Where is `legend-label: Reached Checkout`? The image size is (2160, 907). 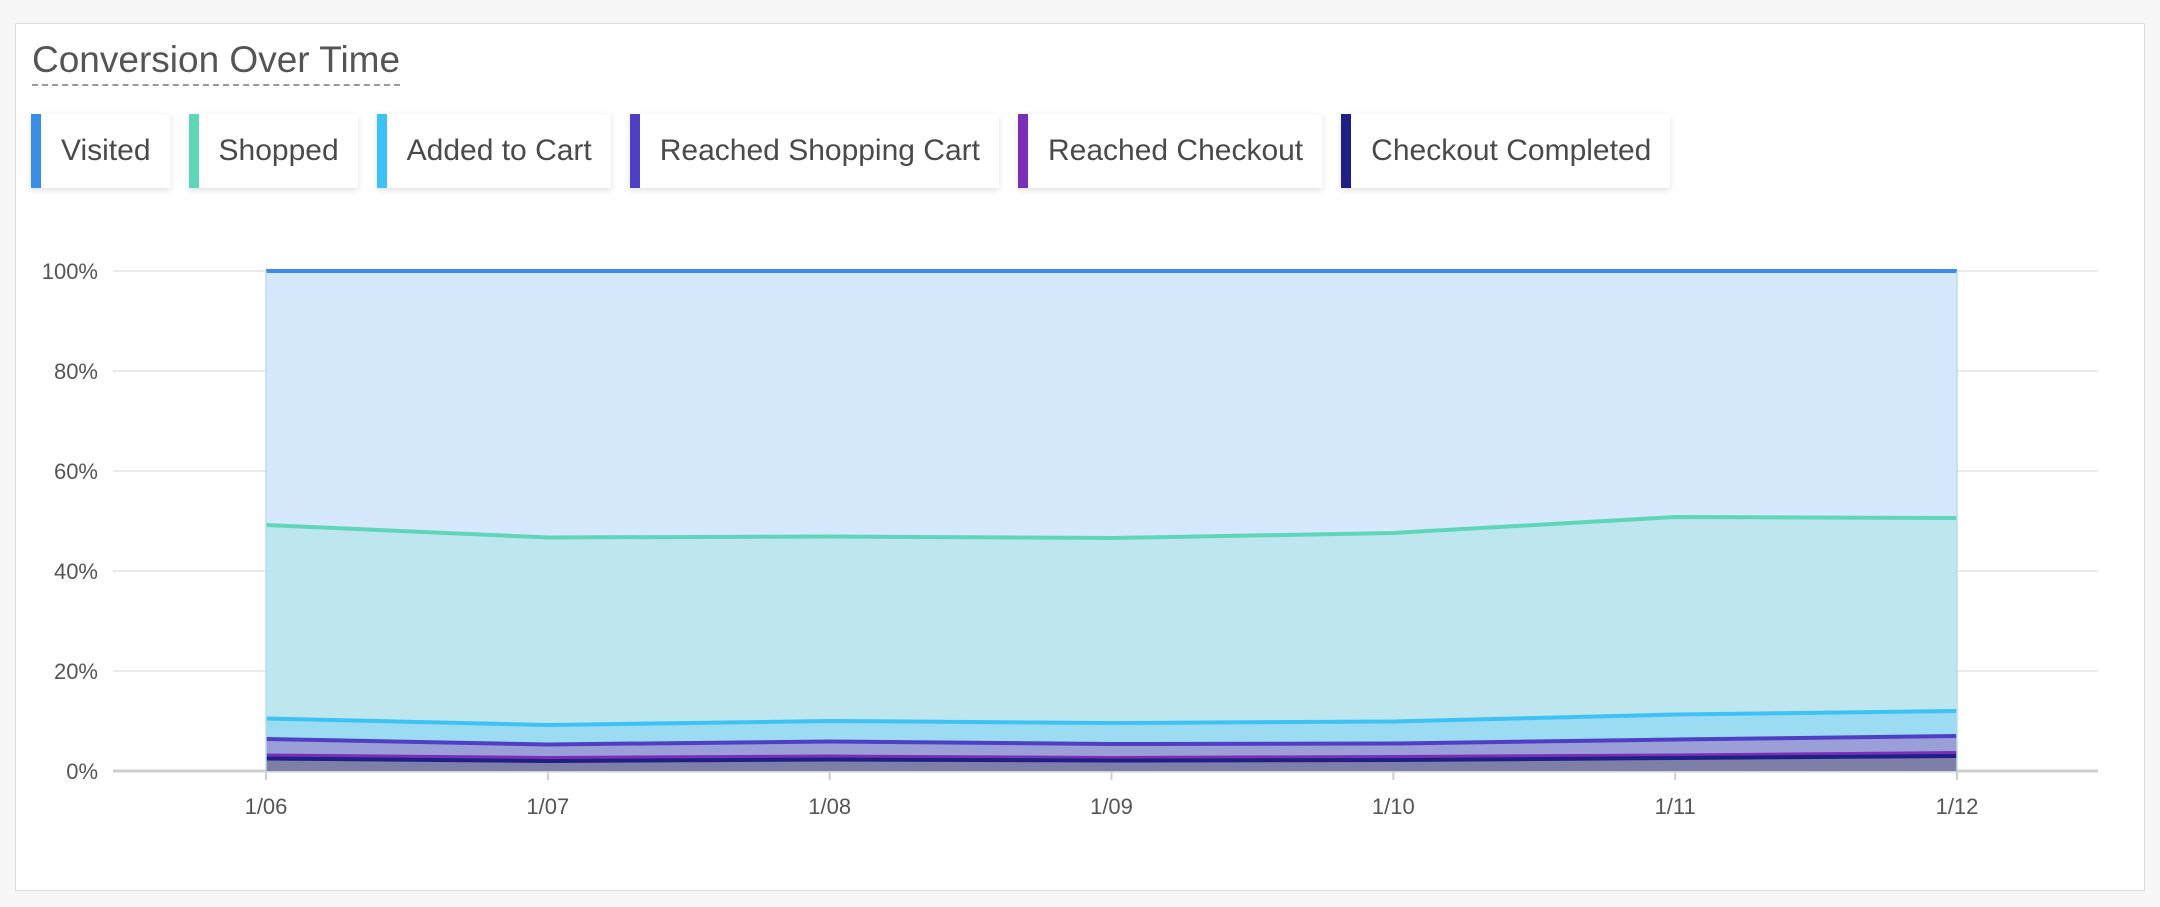 legend-label: Reached Checkout is located at coordinates (1175, 150).